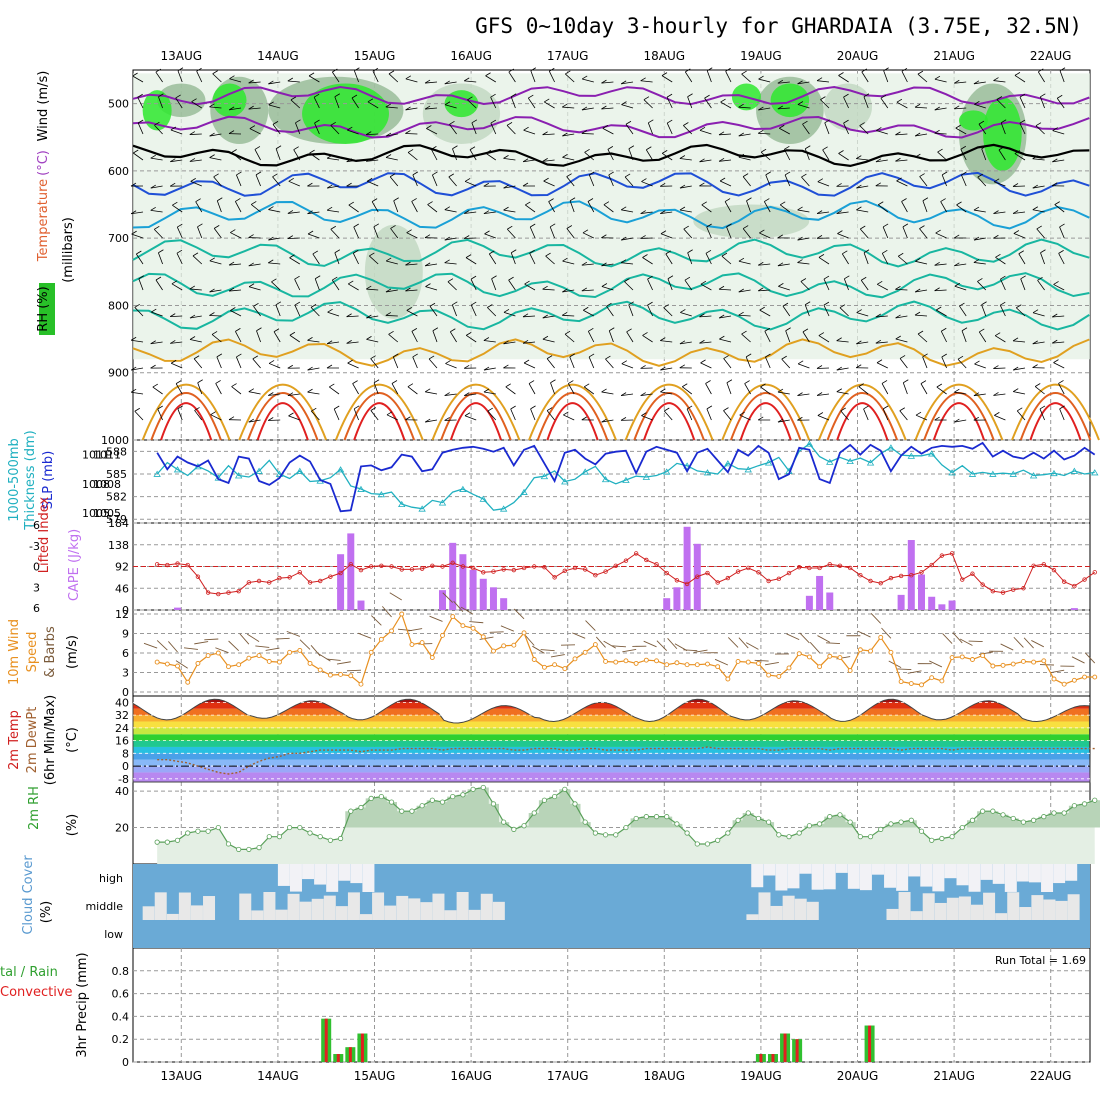 The height and width of the screenshot is (1100, 1100). Describe the element at coordinates (96, 513) in the screenshot. I see `ytick-slp: 1005` at that location.